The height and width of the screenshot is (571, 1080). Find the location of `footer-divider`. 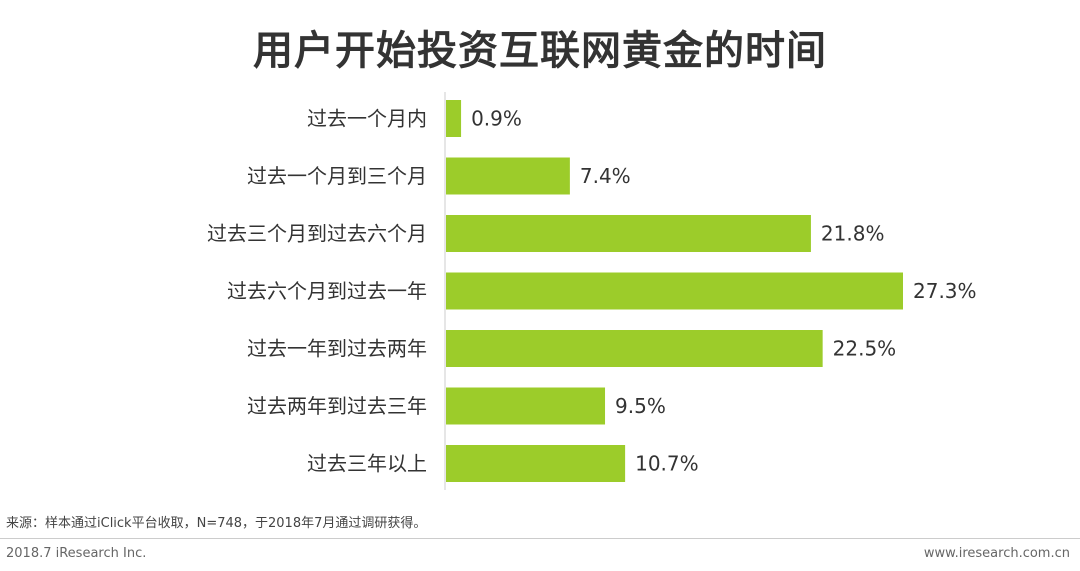

footer-divider is located at coordinates (540, 538).